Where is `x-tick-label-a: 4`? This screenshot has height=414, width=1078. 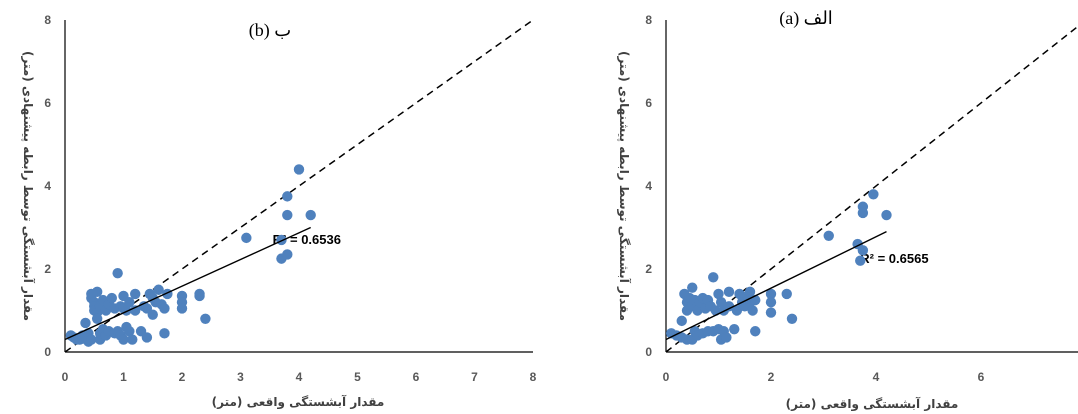 x-tick-label-a: 4 is located at coordinates (876, 377).